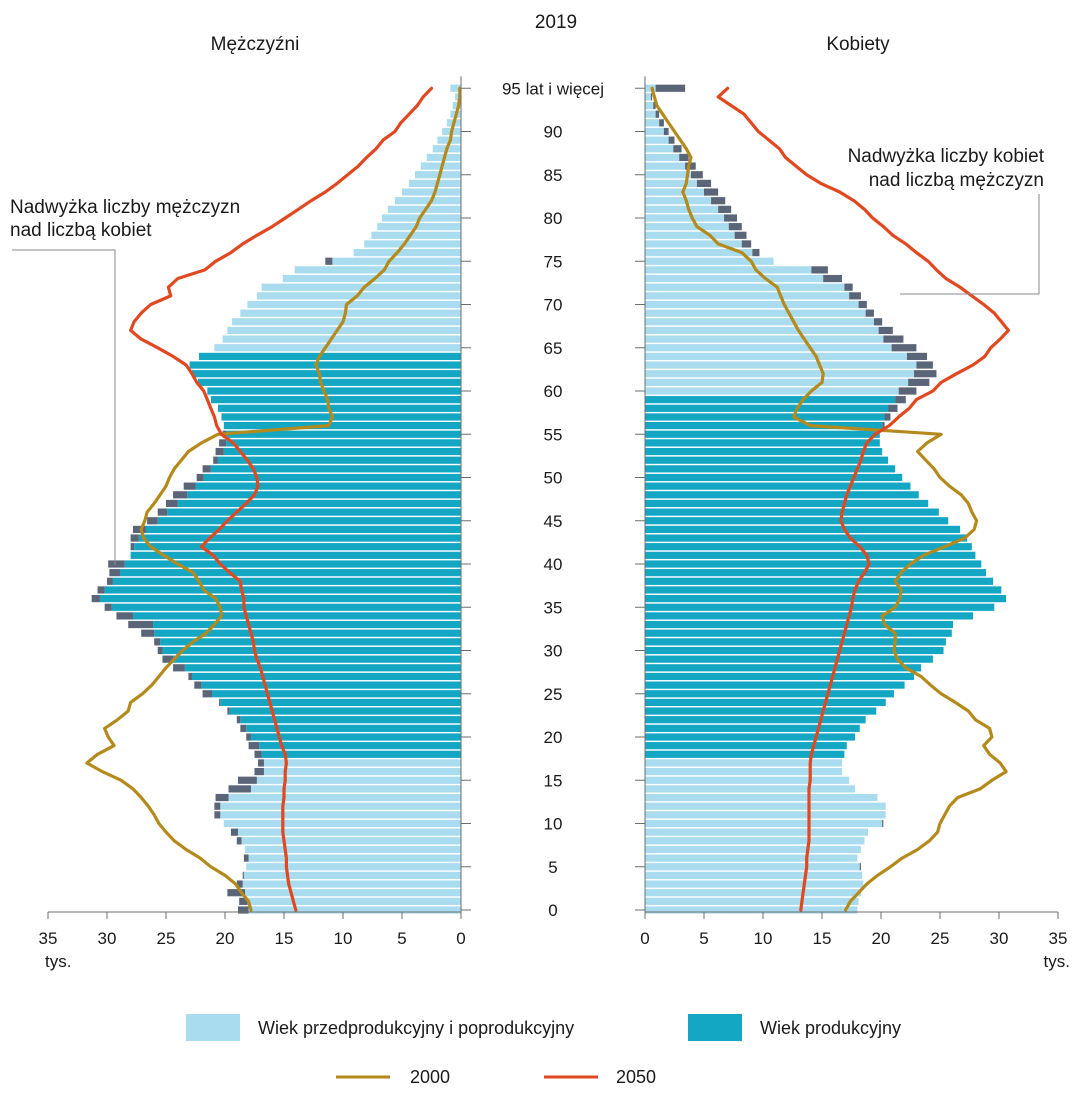  I want to click on male-surplus-label-line1: Nadwyżka liczby mężczyzn, so click(125, 207).